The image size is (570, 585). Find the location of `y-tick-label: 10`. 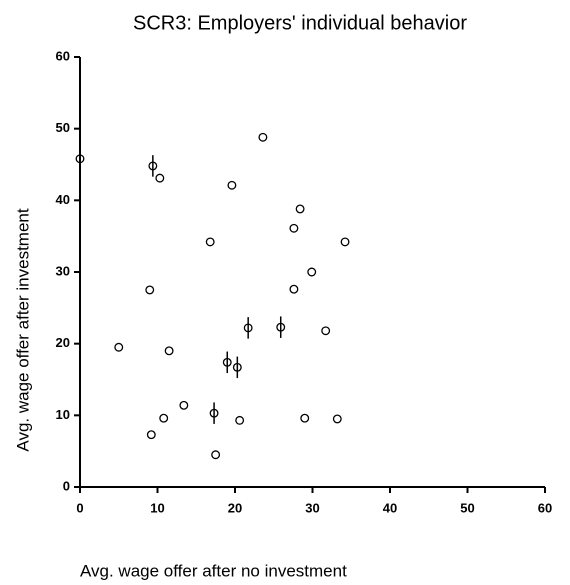

y-tick-label: 10 is located at coordinates (63, 414).